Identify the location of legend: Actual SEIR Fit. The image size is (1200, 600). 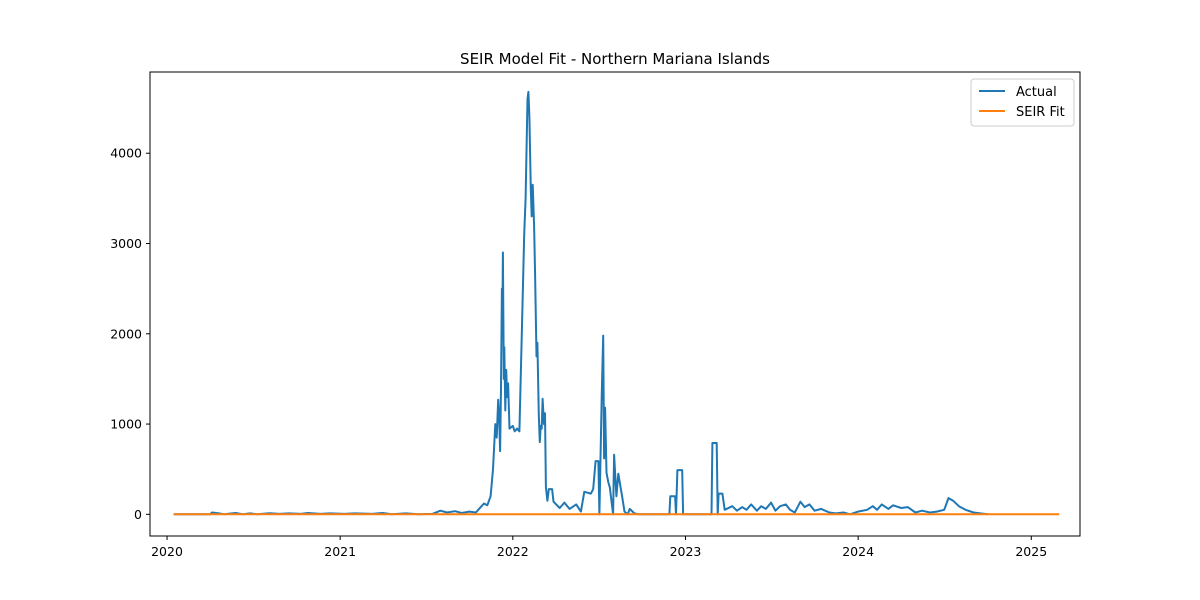
(1022, 102).